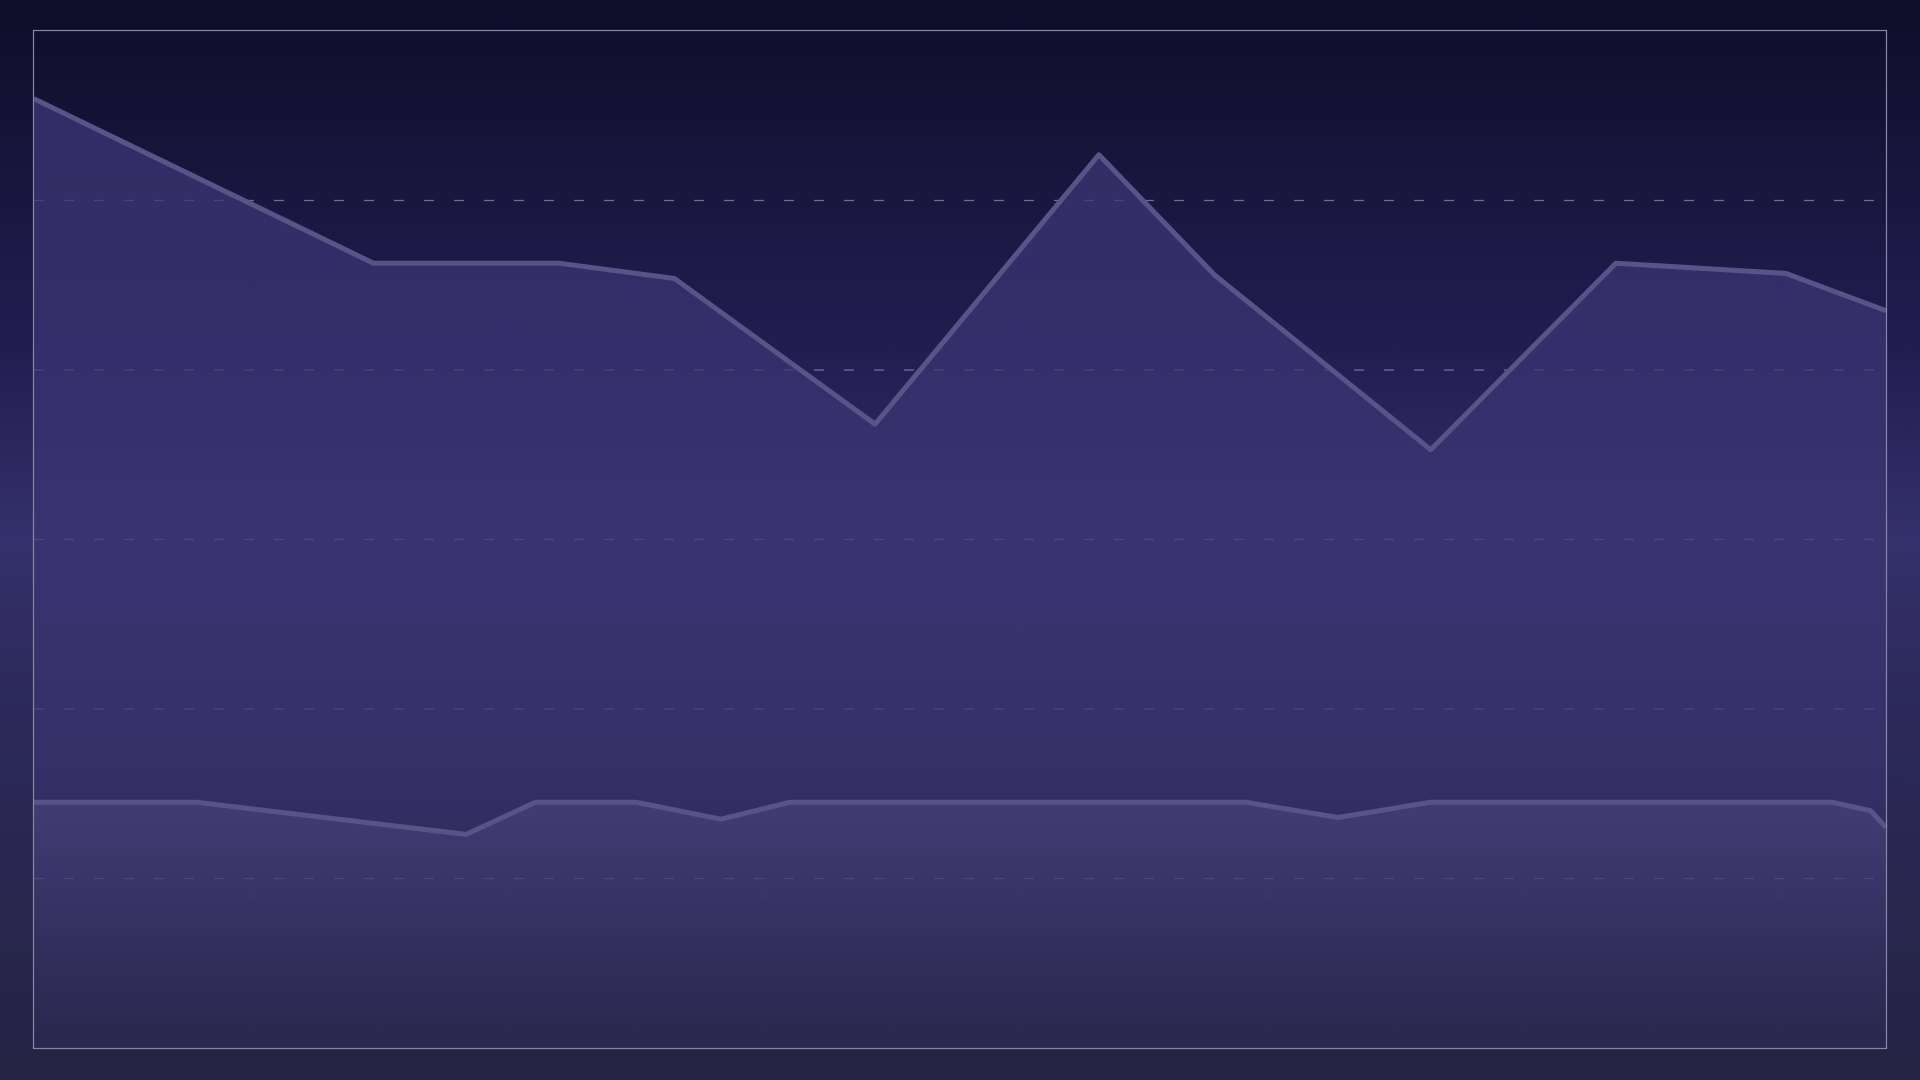 The height and width of the screenshot is (1080, 1920). What do you see at coordinates (961, 818) in the screenshot?
I see `series-2-line` at bounding box center [961, 818].